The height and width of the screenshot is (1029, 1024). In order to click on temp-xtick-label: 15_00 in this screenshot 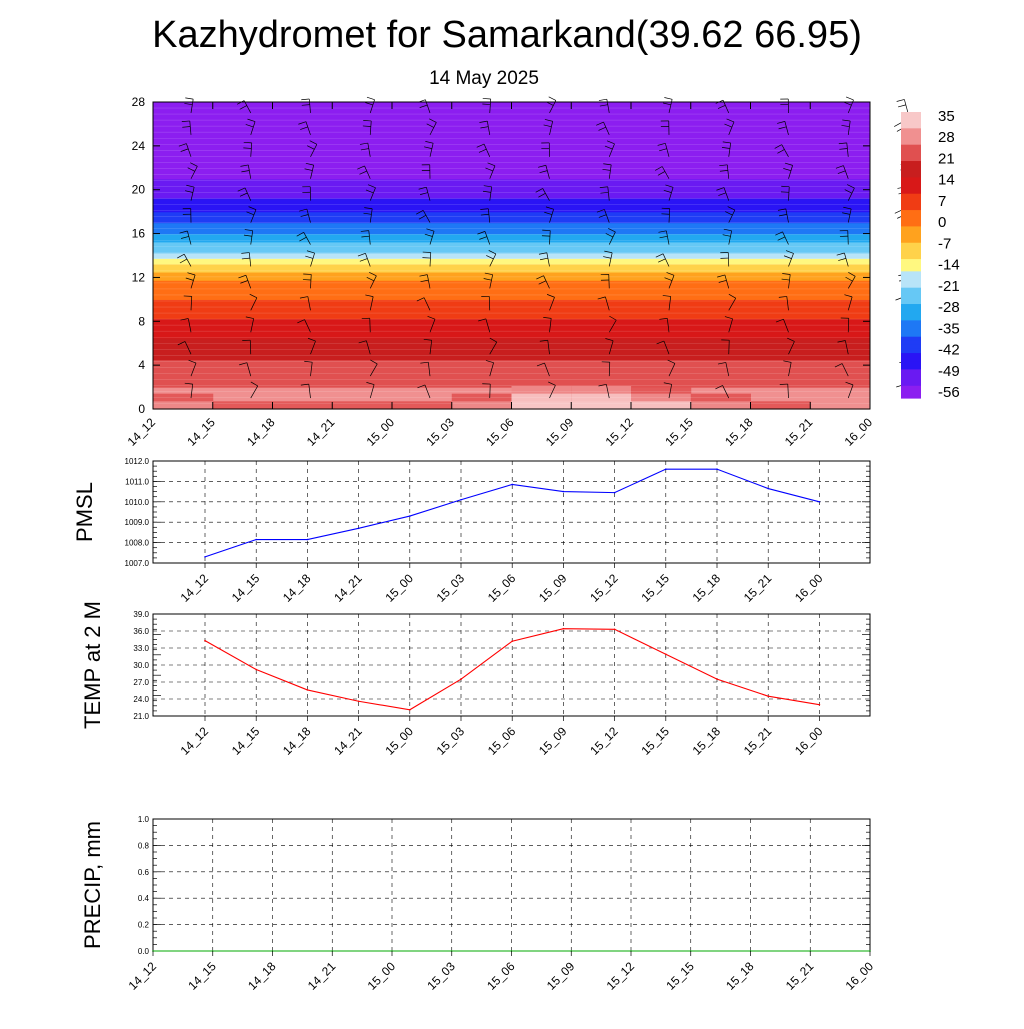, I will do `click(399, 741)`.